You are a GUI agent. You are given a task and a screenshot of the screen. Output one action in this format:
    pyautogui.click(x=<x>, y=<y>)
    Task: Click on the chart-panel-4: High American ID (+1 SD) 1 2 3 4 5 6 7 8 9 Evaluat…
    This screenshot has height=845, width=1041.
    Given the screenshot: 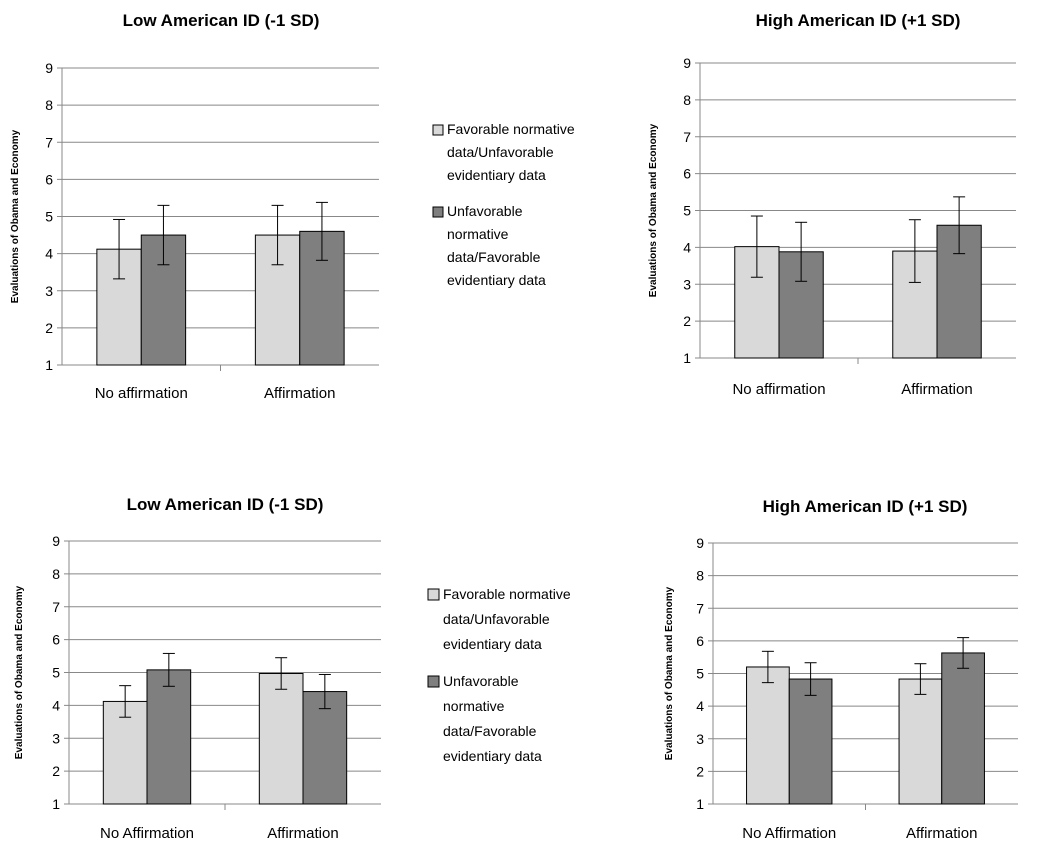 What is the action you would take?
    pyautogui.click(x=841, y=669)
    